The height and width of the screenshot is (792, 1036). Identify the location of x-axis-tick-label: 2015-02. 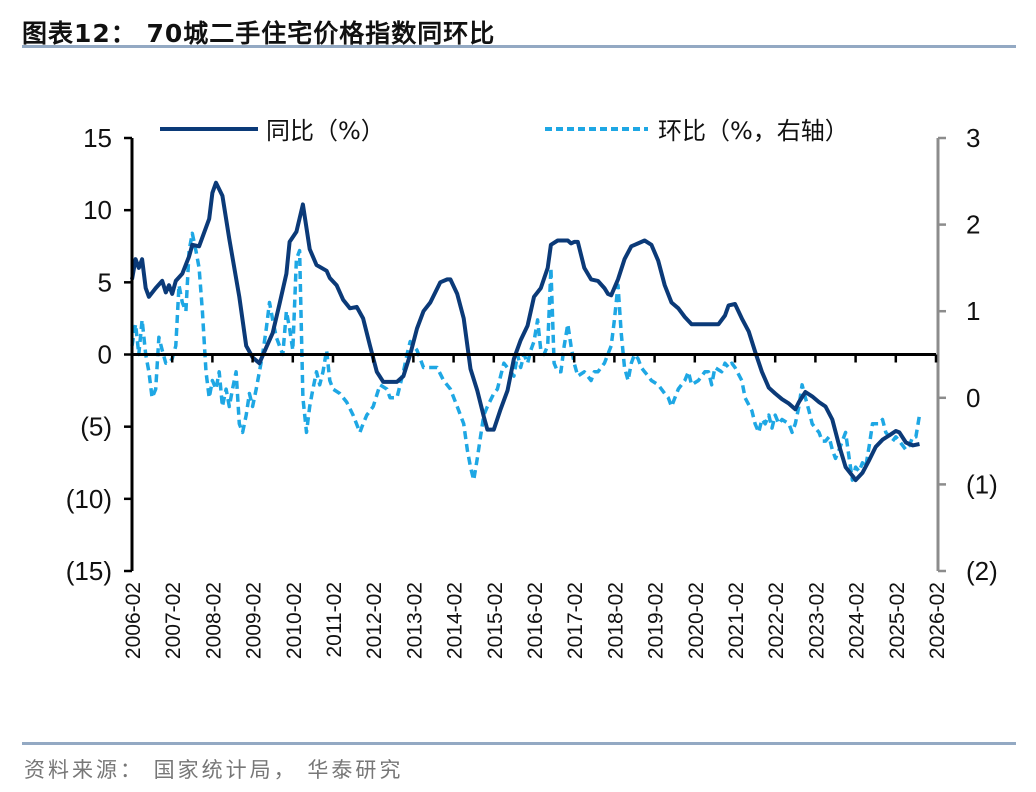
(495, 620).